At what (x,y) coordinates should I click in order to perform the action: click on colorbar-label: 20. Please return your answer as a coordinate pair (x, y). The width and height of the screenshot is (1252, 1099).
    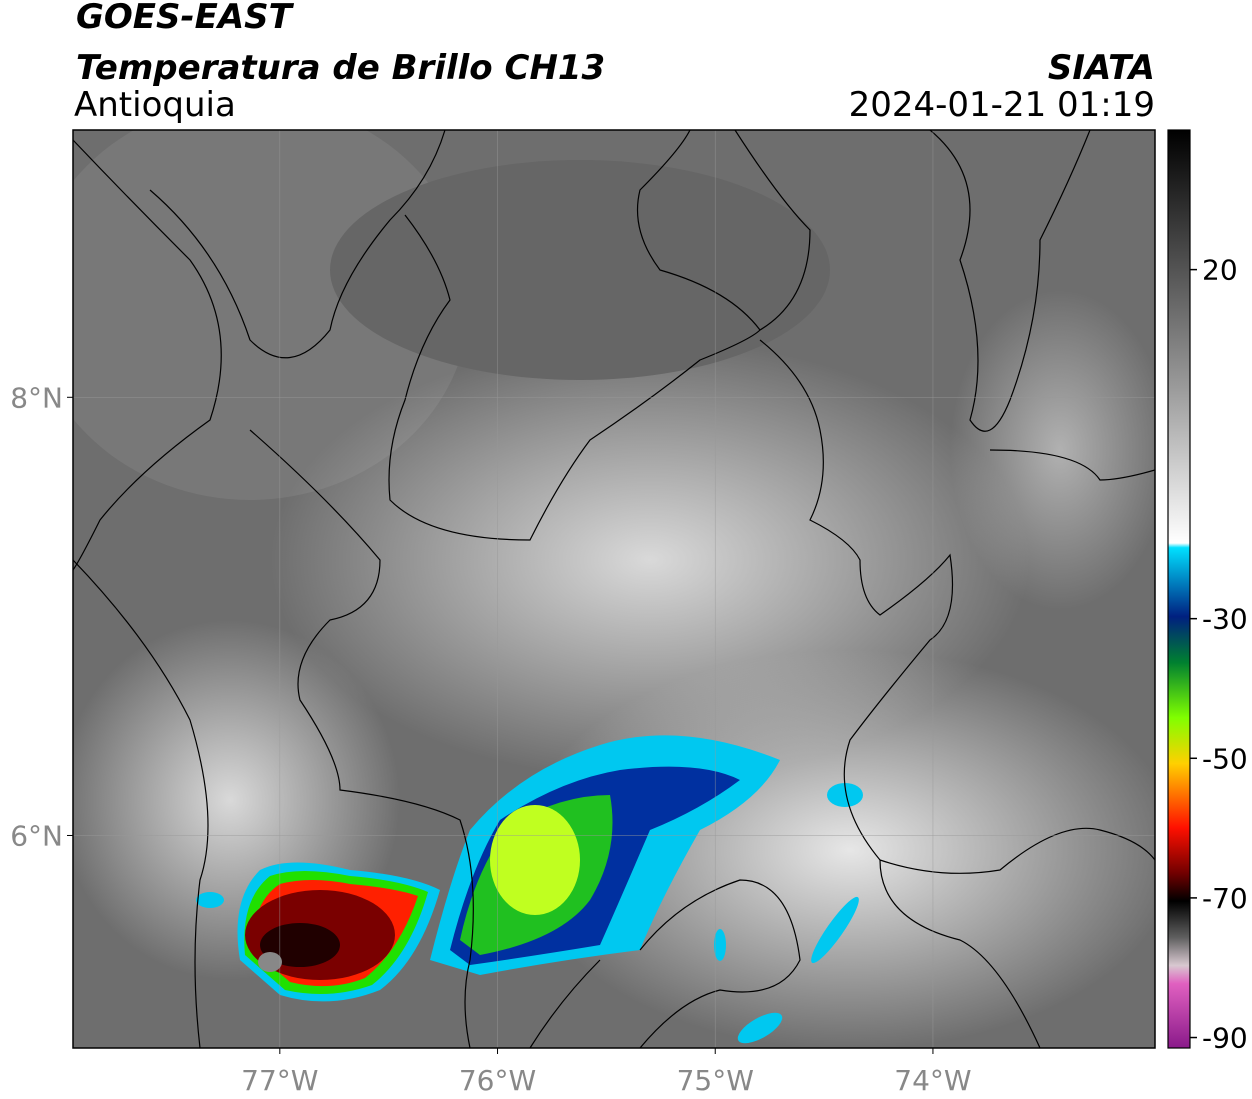
    Looking at the image, I should click on (1220, 270).